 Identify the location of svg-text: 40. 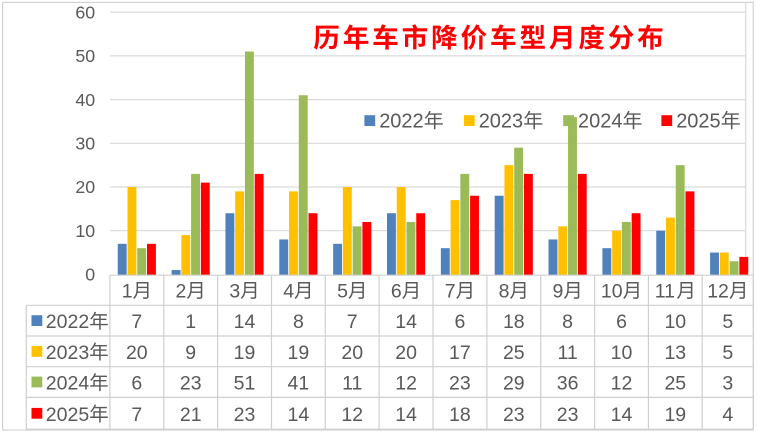
(85, 100).